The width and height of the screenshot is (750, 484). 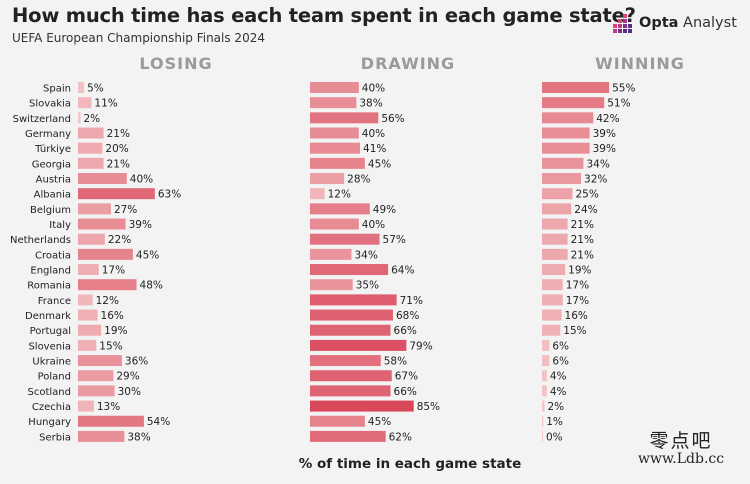 What do you see at coordinates (577, 286) in the screenshot?
I see `winning-value-romania: 17%` at bounding box center [577, 286].